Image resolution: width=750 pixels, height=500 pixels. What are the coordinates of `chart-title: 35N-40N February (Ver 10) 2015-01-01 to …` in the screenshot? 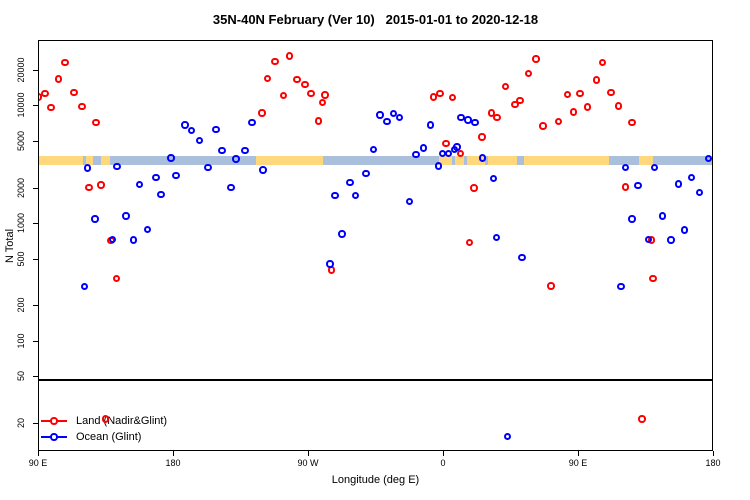 It's located at (375, 19).